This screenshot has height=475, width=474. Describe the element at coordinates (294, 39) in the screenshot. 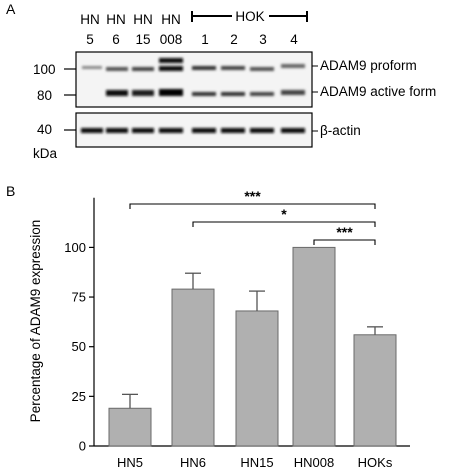

I see `lane-bottom-hok4: 4` at that location.